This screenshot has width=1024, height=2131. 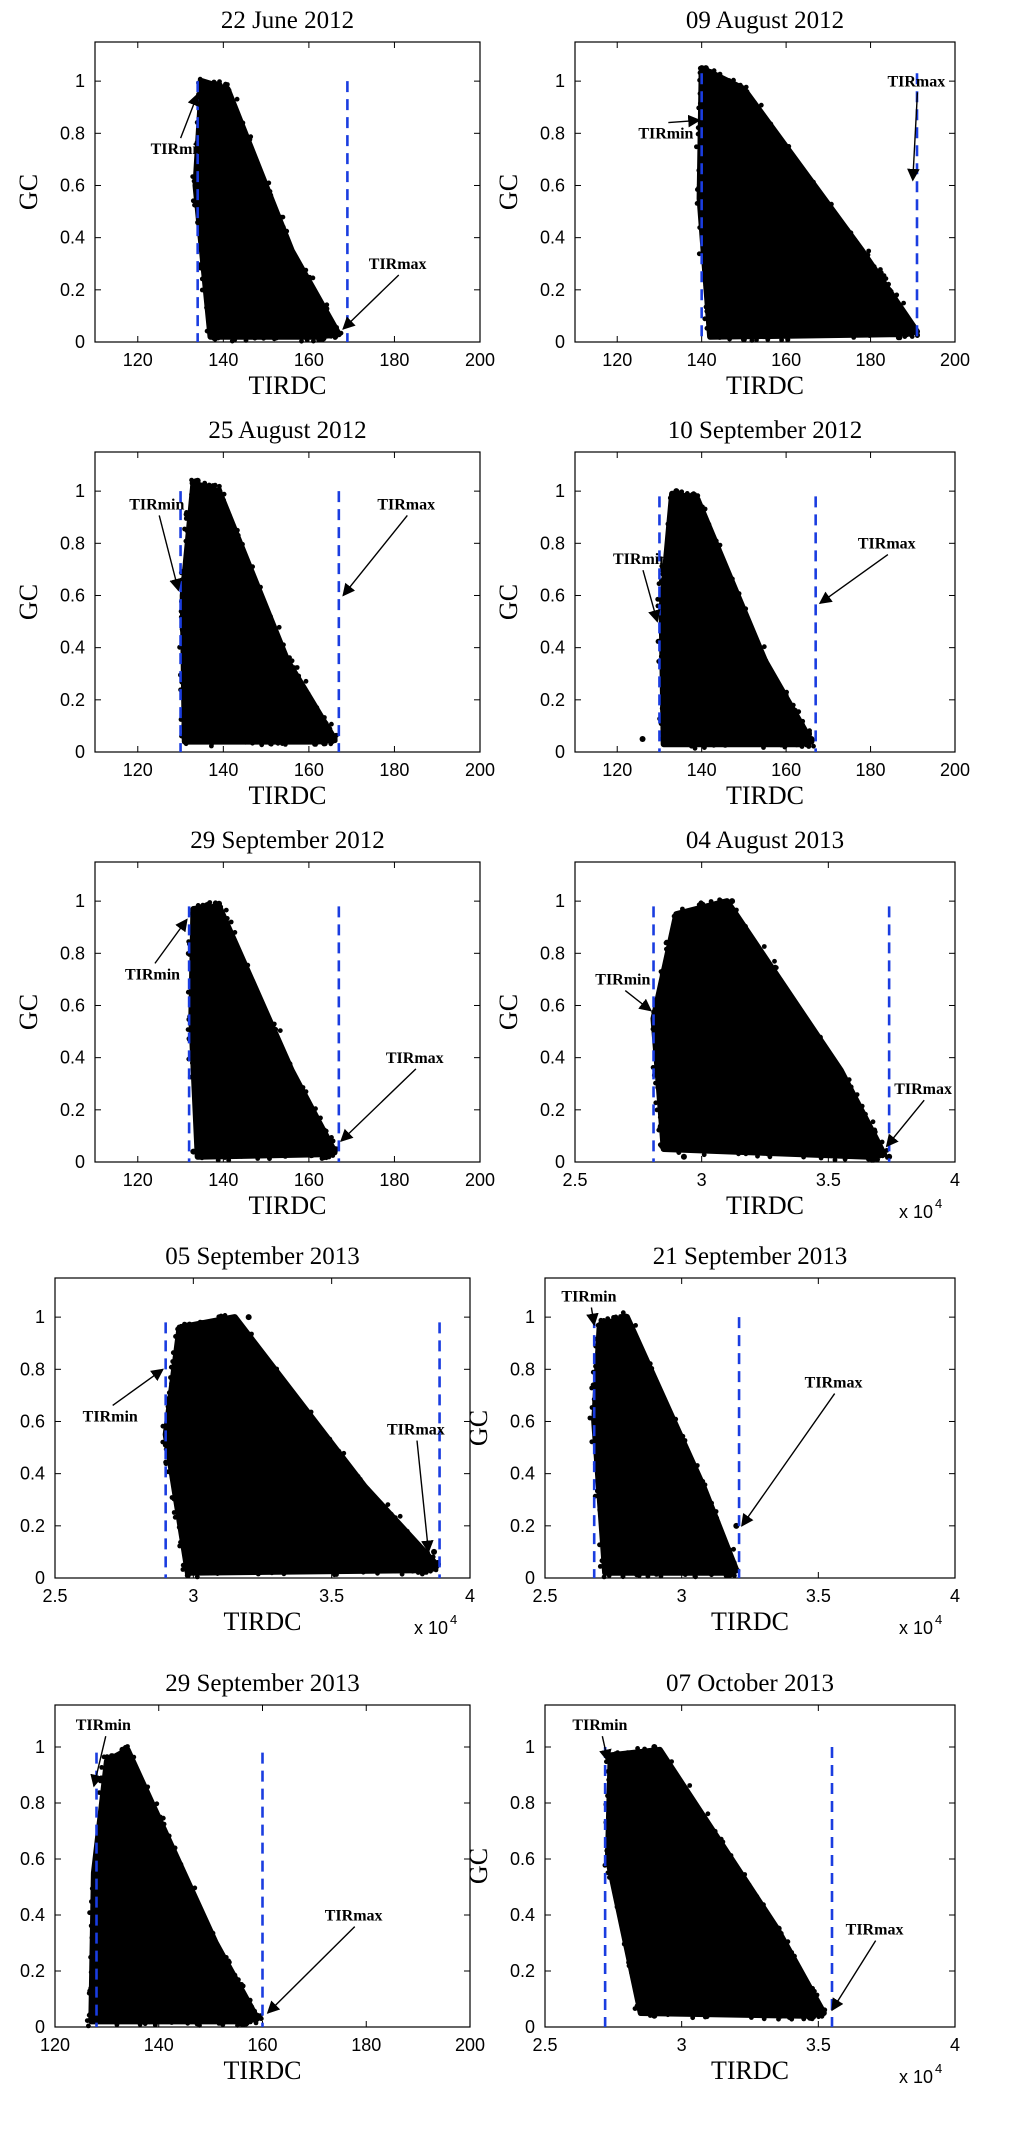 I want to click on tirmin-annotation-label: TIRmin, so click(x=178, y=149).